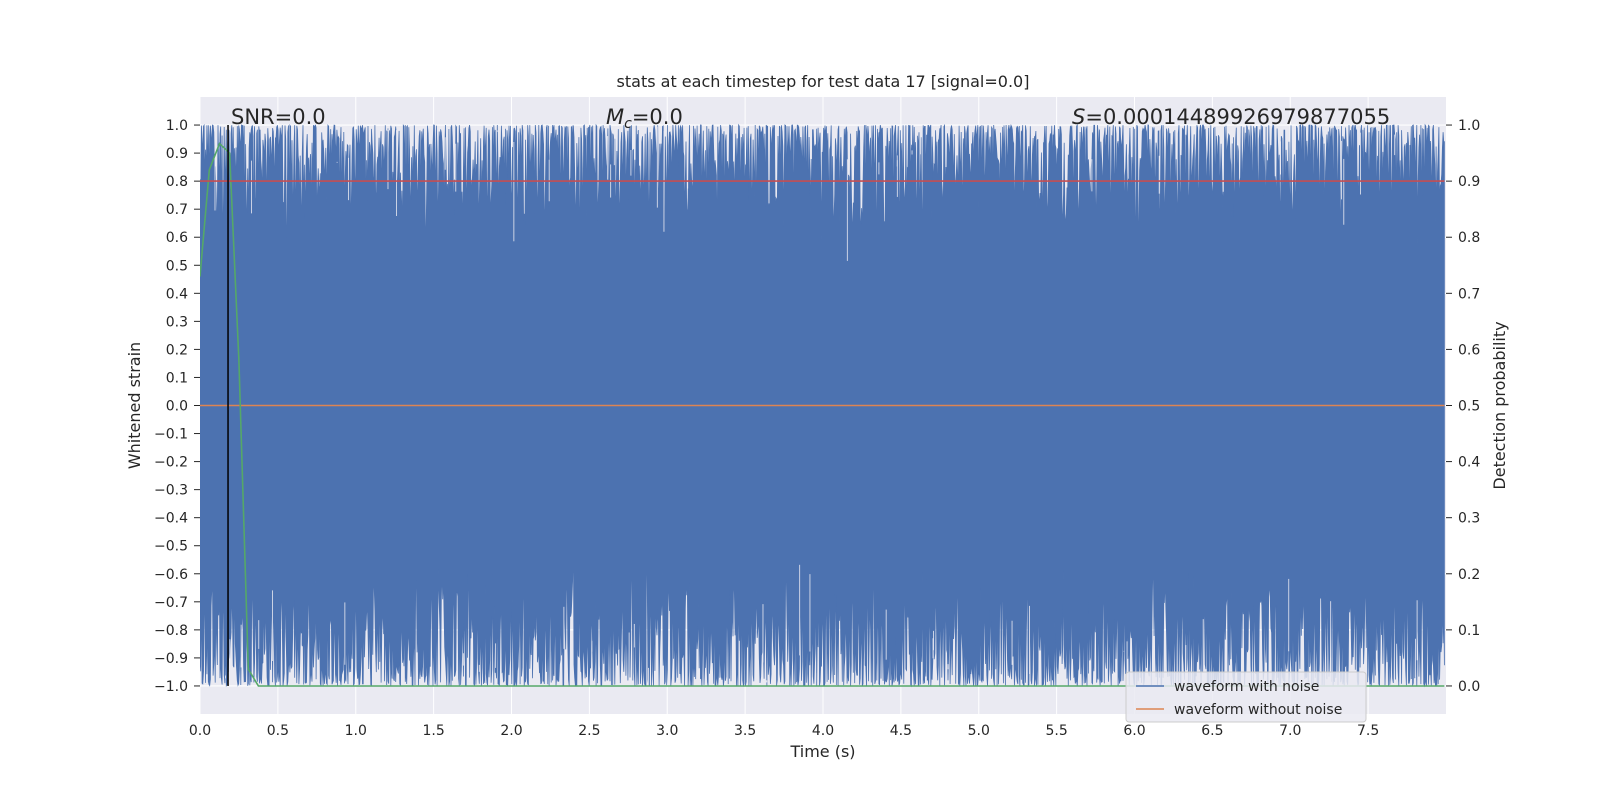 The height and width of the screenshot is (800, 1600). I want to click on y-tick-label: 0.1, so click(177, 378).